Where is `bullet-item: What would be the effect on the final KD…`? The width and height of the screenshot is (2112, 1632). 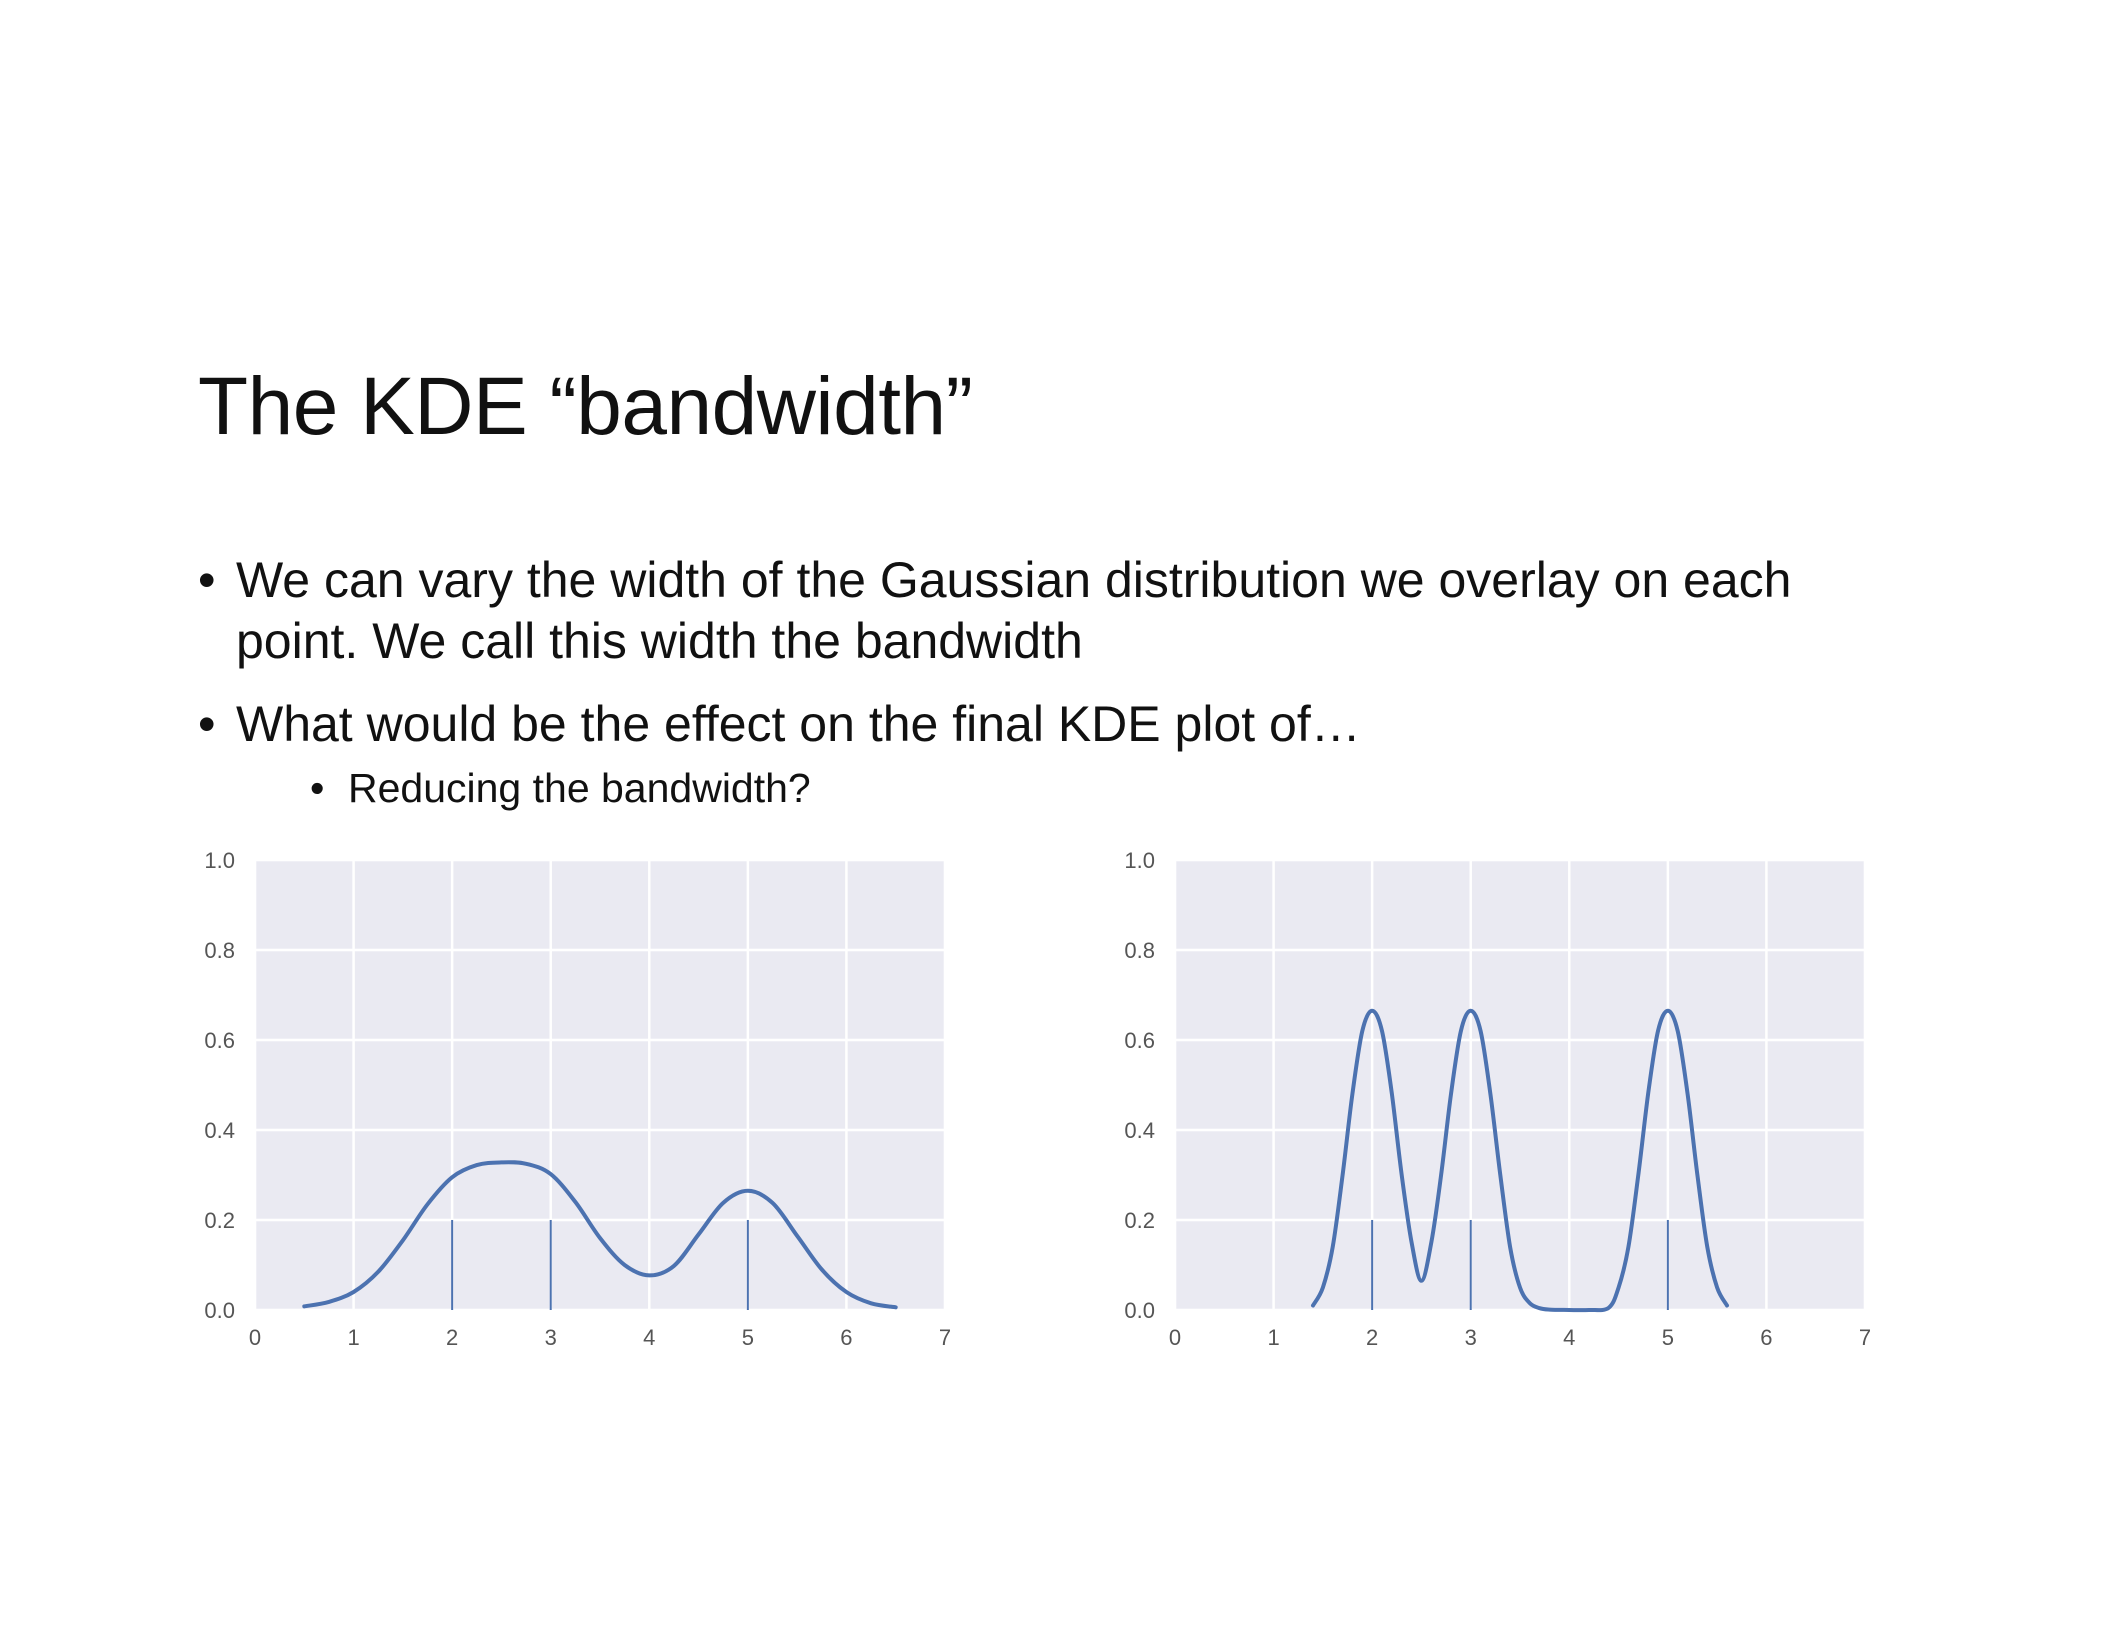 bullet-item: What would be the effect on the final KD… is located at coordinates (1048, 753).